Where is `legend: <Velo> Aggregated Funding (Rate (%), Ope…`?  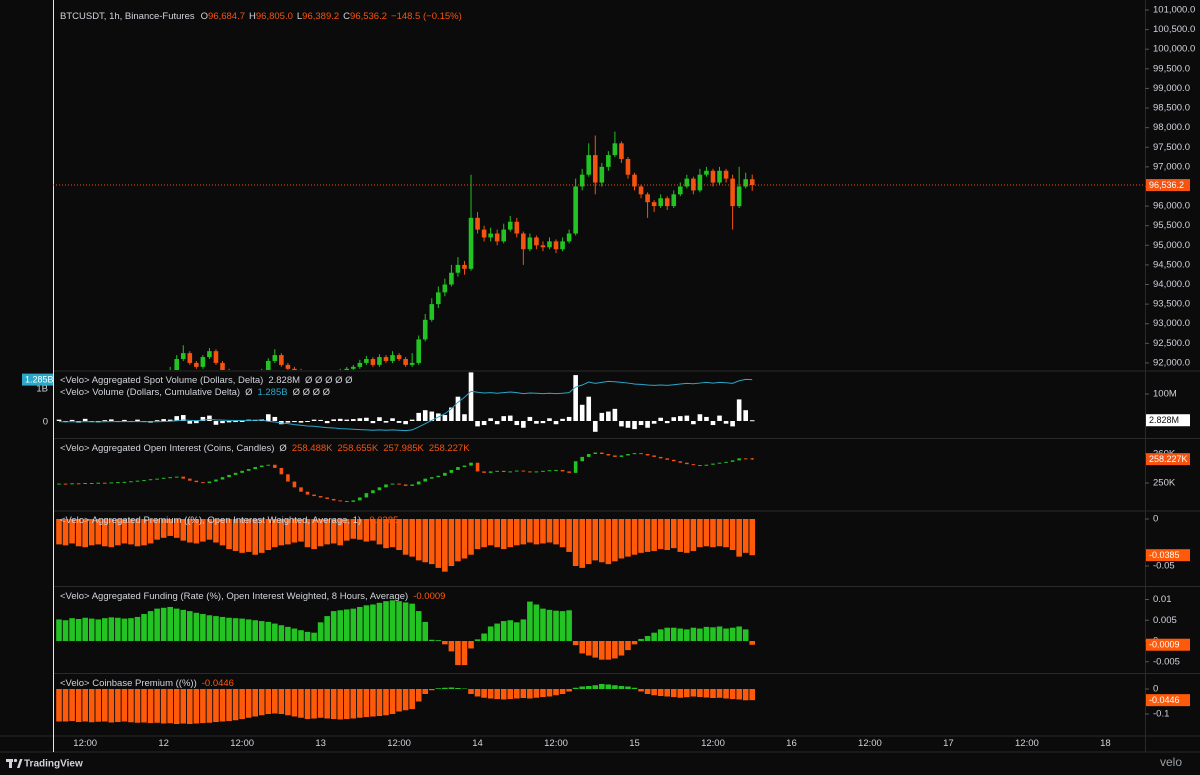 legend: <Velo> Aggregated Funding (Rate (%), Ope… is located at coordinates (252, 596).